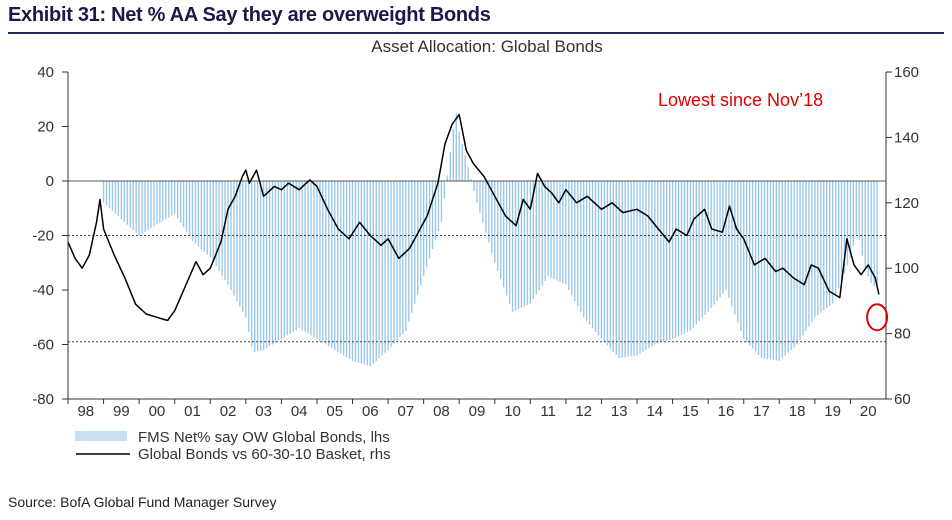 The height and width of the screenshot is (520, 952). What do you see at coordinates (121, 411) in the screenshot?
I see `x-tick-label: 99` at bounding box center [121, 411].